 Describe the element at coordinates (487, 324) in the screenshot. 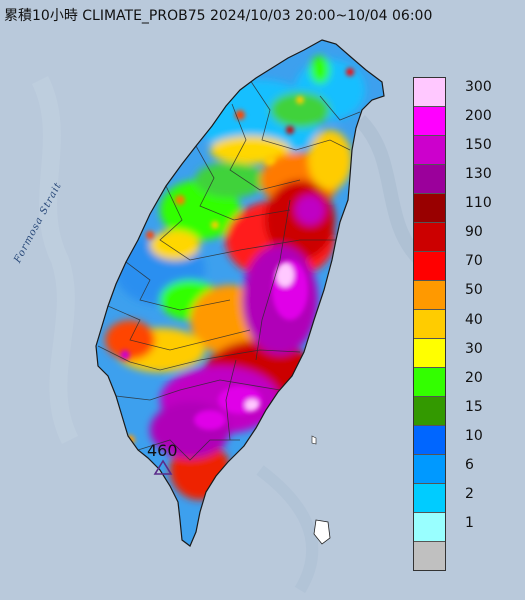

I see `legend-labels: 300 200 150 130 110 90 70 50 40 30 20 15 10 6 2 1` at that location.